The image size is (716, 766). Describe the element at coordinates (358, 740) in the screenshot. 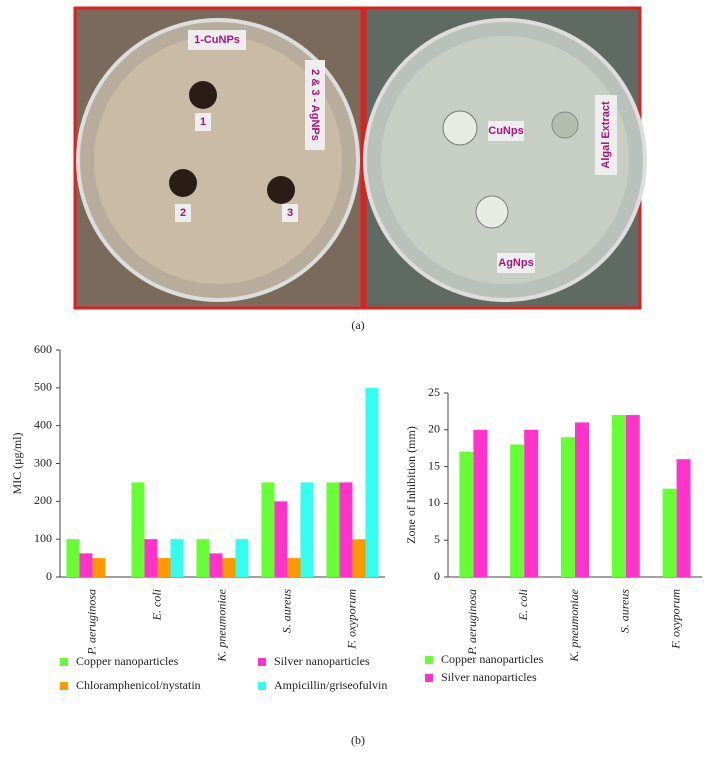

I see `caption: (b)` at that location.